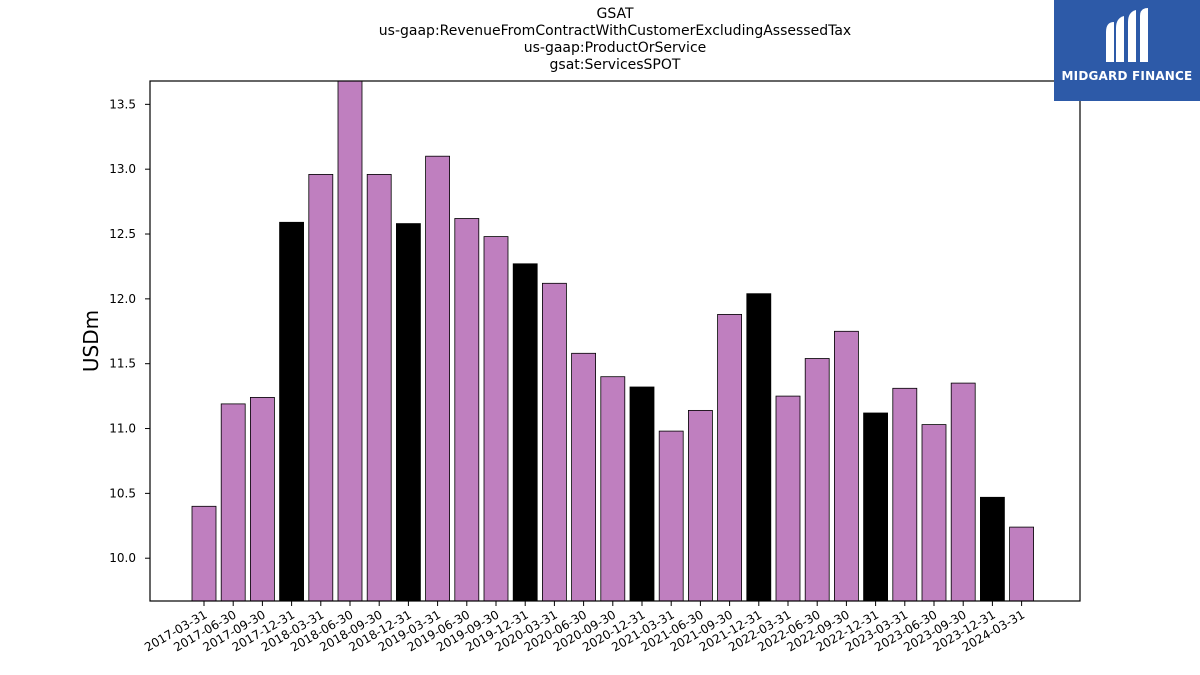 Image resolution: width=1200 pixels, height=675 pixels. I want to click on y-tick-label: 13.5, so click(122, 104).